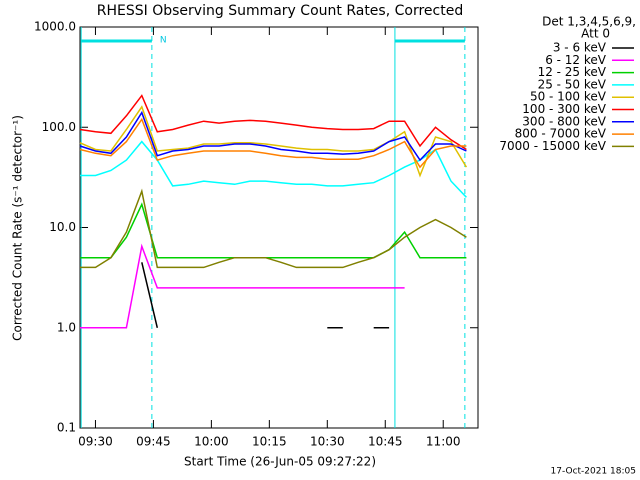 The height and width of the screenshot is (480, 640). What do you see at coordinates (327, 442) in the screenshot?
I see `x-tick-label: 10:30` at bounding box center [327, 442].